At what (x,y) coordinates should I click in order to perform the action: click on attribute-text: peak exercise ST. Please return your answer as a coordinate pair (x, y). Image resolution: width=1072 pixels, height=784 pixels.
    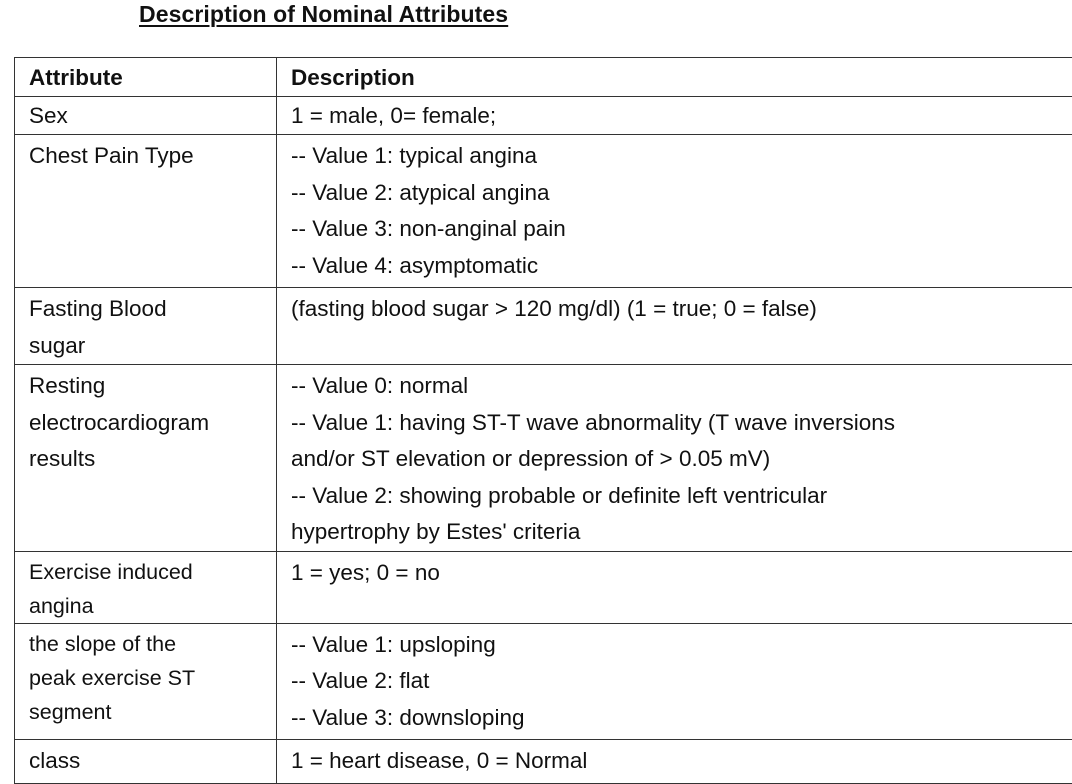
    Looking at the image, I should click on (152, 678).